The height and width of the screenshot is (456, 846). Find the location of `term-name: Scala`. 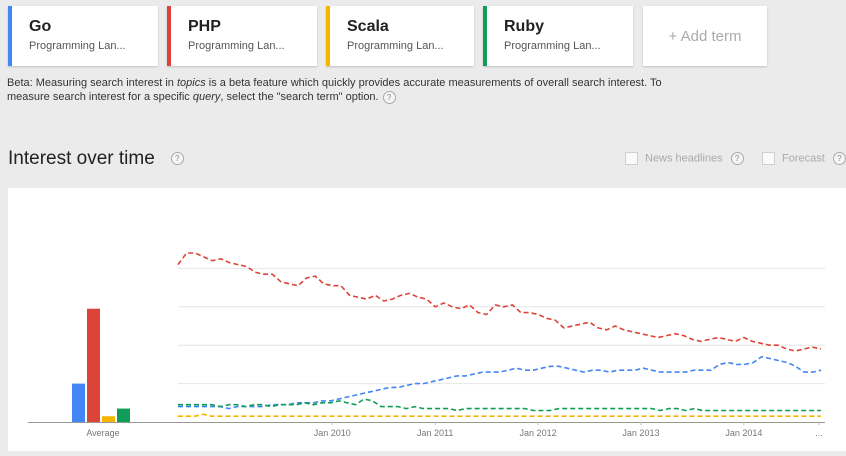

term-name: Scala is located at coordinates (368, 26).